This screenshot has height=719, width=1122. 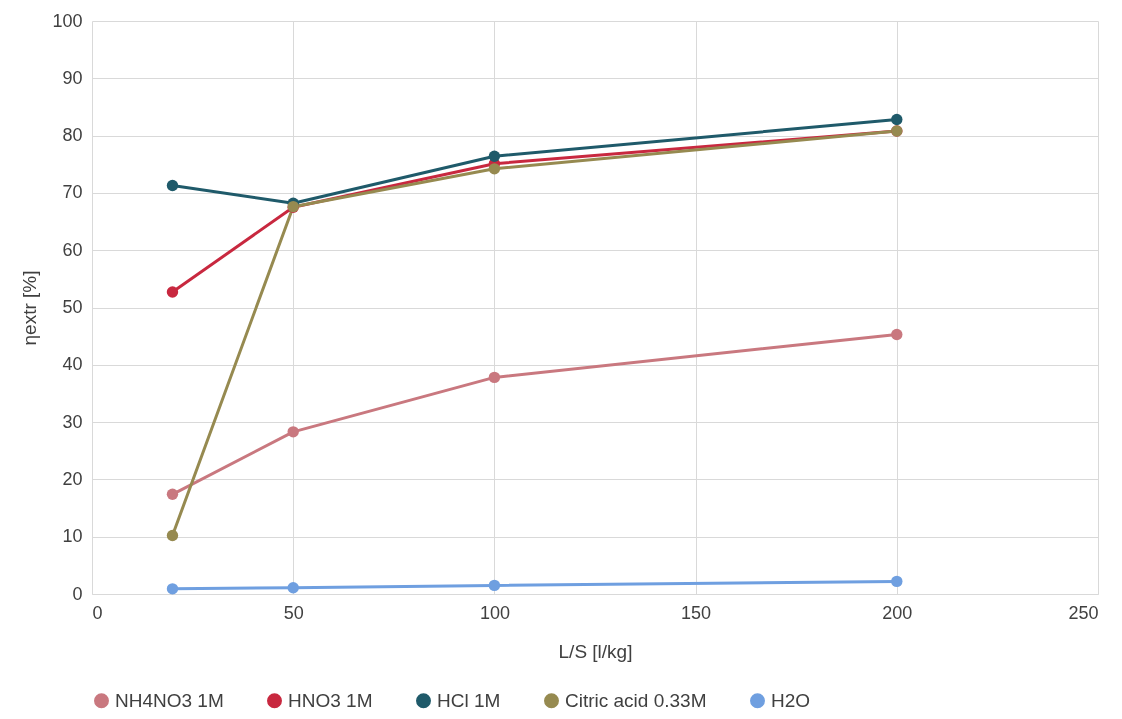 I want to click on legend-label: NH4NO3 1M, so click(x=169, y=700).